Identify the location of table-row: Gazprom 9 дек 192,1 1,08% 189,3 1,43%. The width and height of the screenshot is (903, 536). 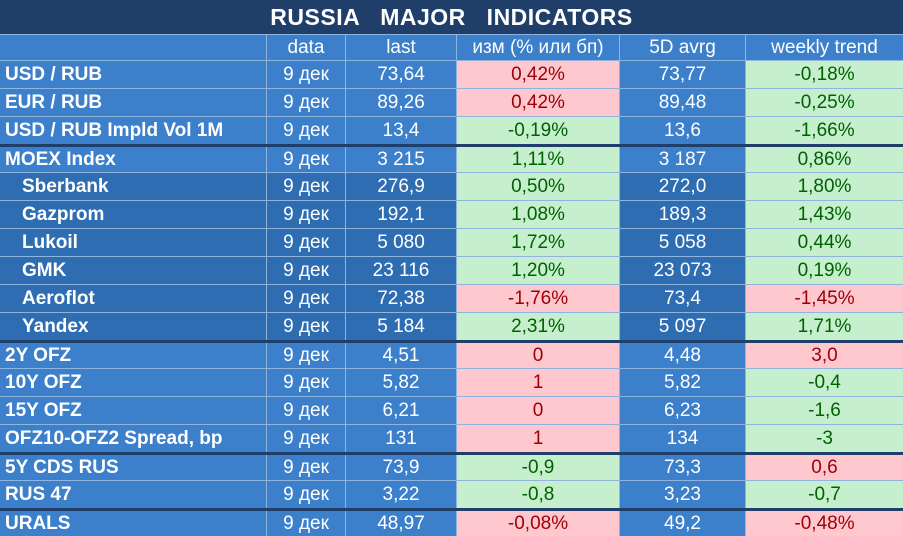
(451, 214).